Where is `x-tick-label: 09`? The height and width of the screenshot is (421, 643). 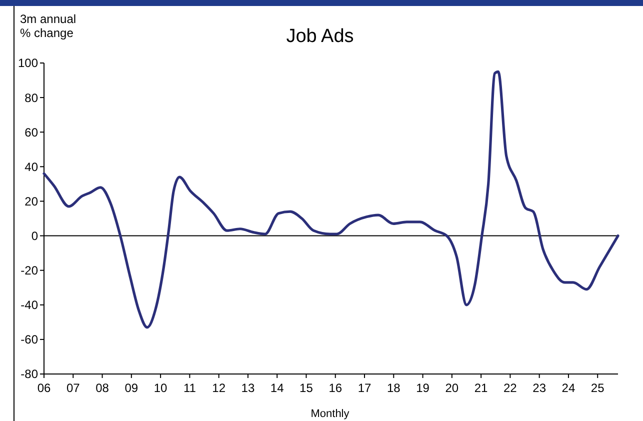
x-tick-label: 09 is located at coordinates (131, 388).